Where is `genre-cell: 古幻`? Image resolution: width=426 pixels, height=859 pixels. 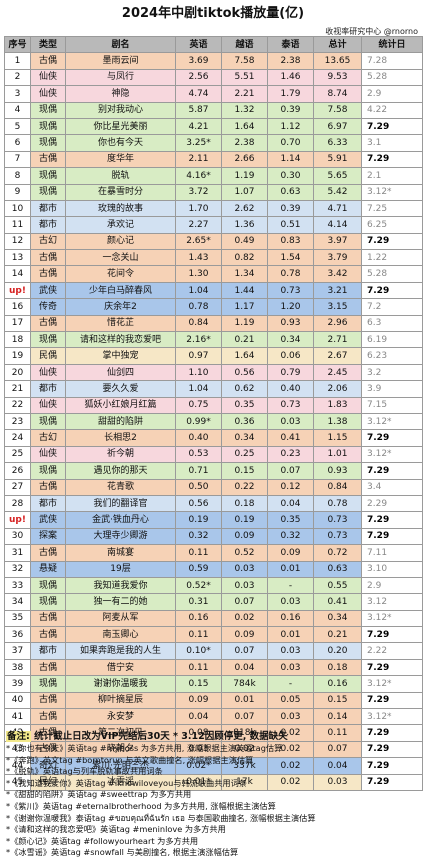 genre-cell: 古幻 is located at coordinates (48, 241).